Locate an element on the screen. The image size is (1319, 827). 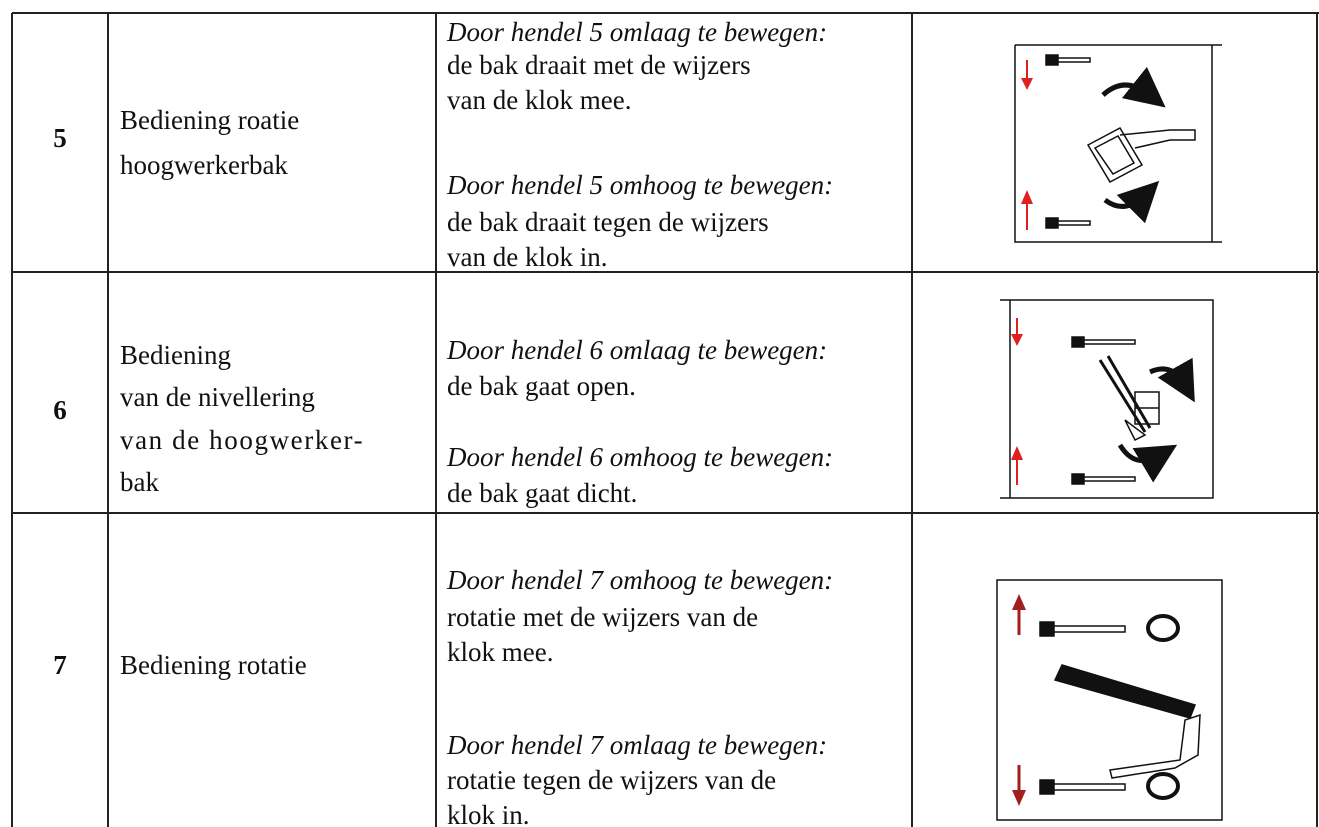
text-line: van de klok in. is located at coordinates (527, 257).